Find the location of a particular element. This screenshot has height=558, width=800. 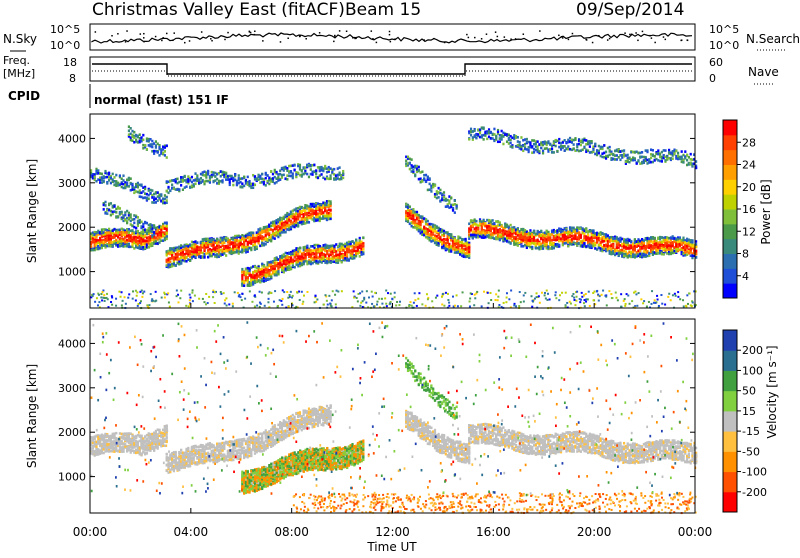

freq-panel is located at coordinates (392, 69).